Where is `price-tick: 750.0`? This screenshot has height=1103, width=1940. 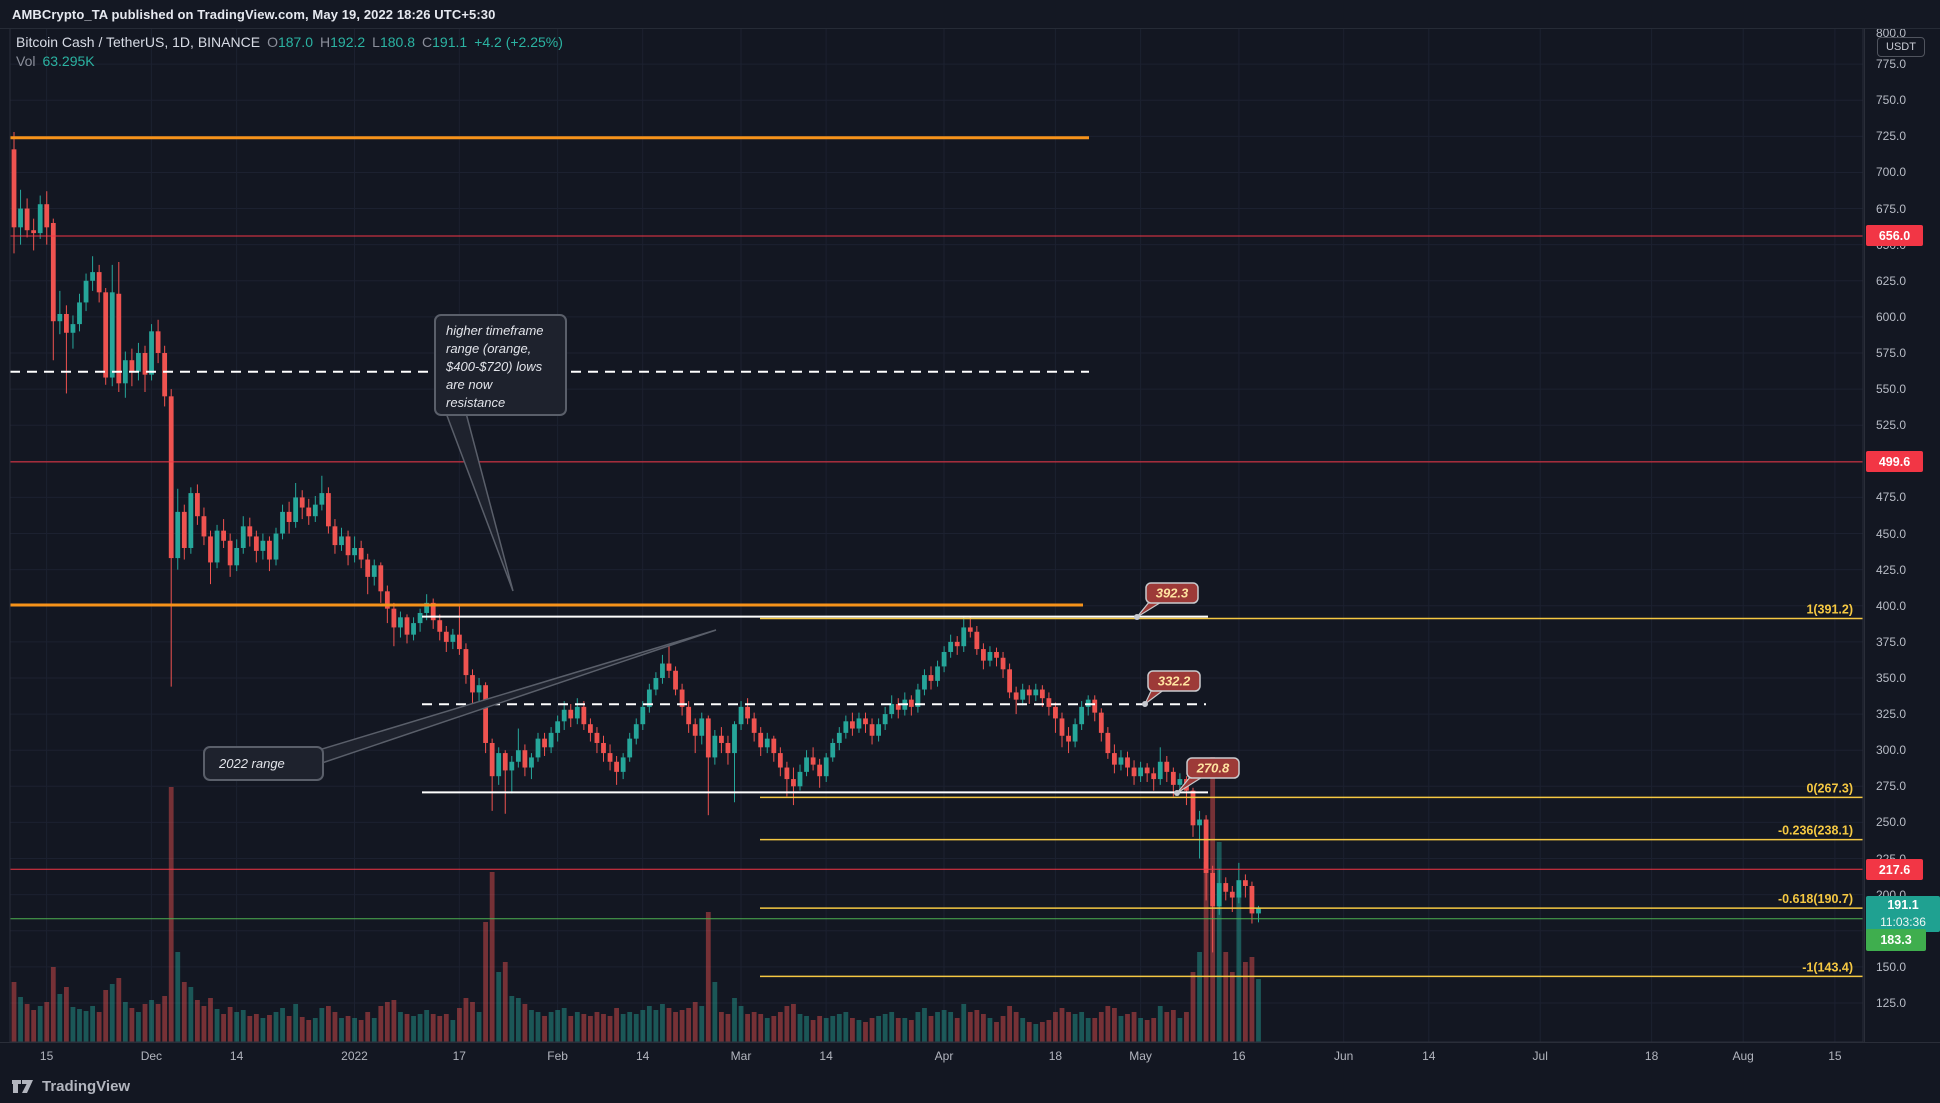 price-tick: 750.0 is located at coordinates (1891, 100).